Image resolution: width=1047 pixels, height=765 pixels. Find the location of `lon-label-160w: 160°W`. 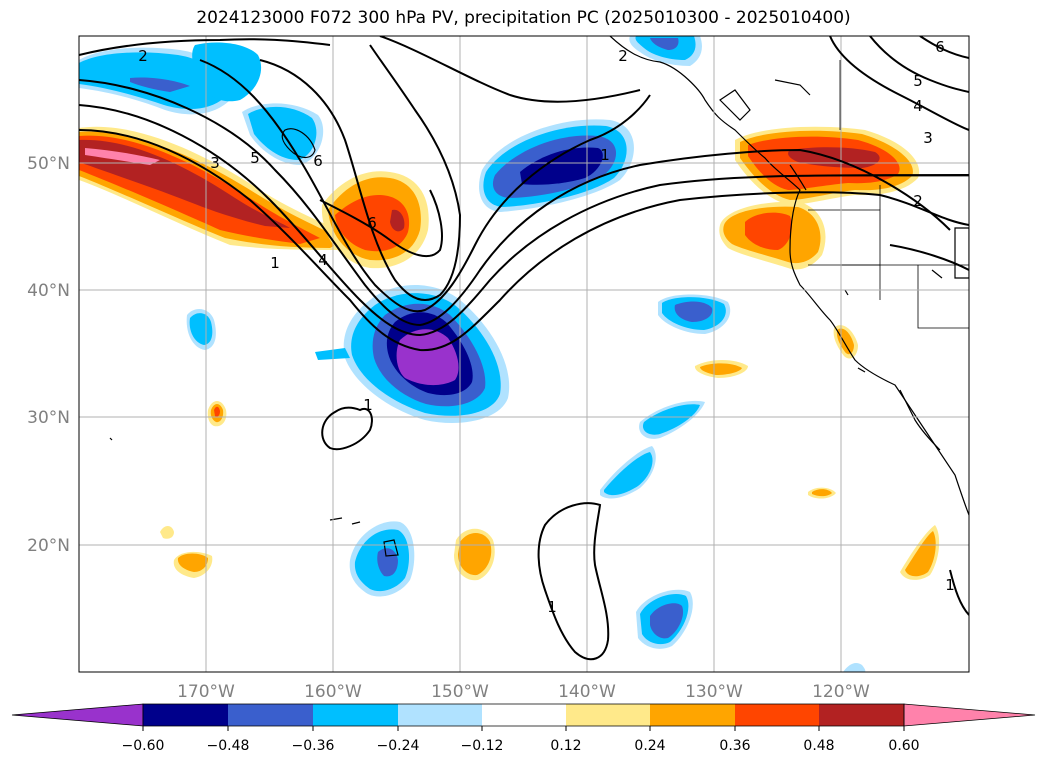

lon-label-160w: 160°W is located at coordinates (333, 692).